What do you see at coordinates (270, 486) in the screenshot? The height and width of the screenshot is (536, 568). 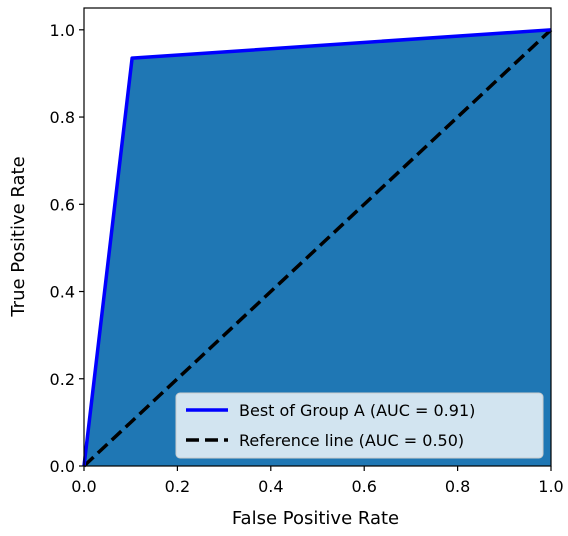 I see `x-tick-label: 0.4` at bounding box center [270, 486].